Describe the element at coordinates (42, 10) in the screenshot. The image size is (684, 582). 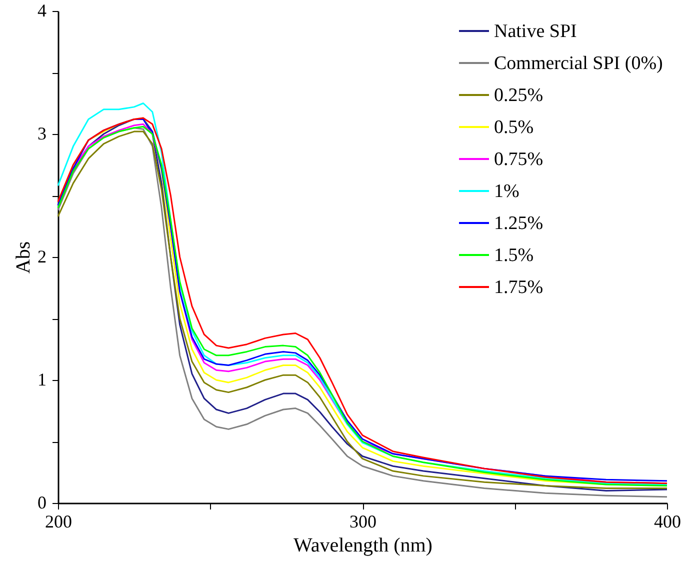
I see `y-tick-label: 4` at that location.